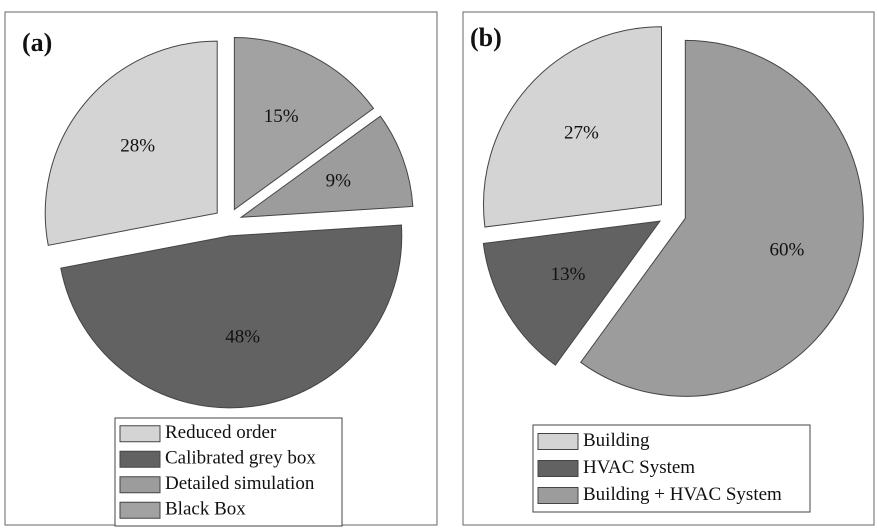  Describe the element at coordinates (137, 146) in the screenshot. I see `data-label: 28%` at that location.